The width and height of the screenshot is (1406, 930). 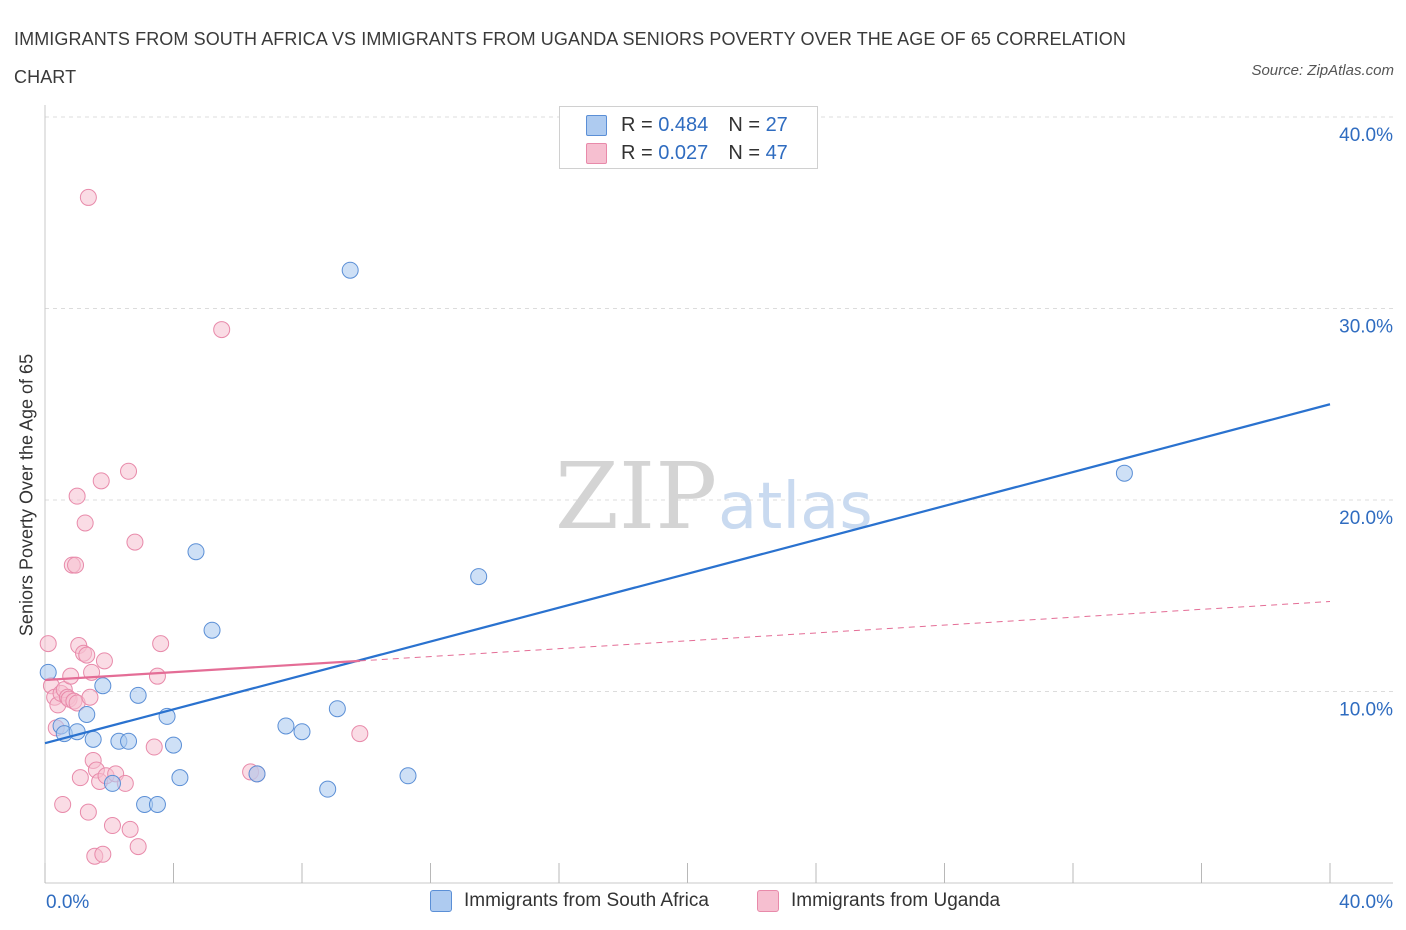 I want to click on legend-row-south-africa: R = 0.484 N = 27, so click(x=687, y=125).